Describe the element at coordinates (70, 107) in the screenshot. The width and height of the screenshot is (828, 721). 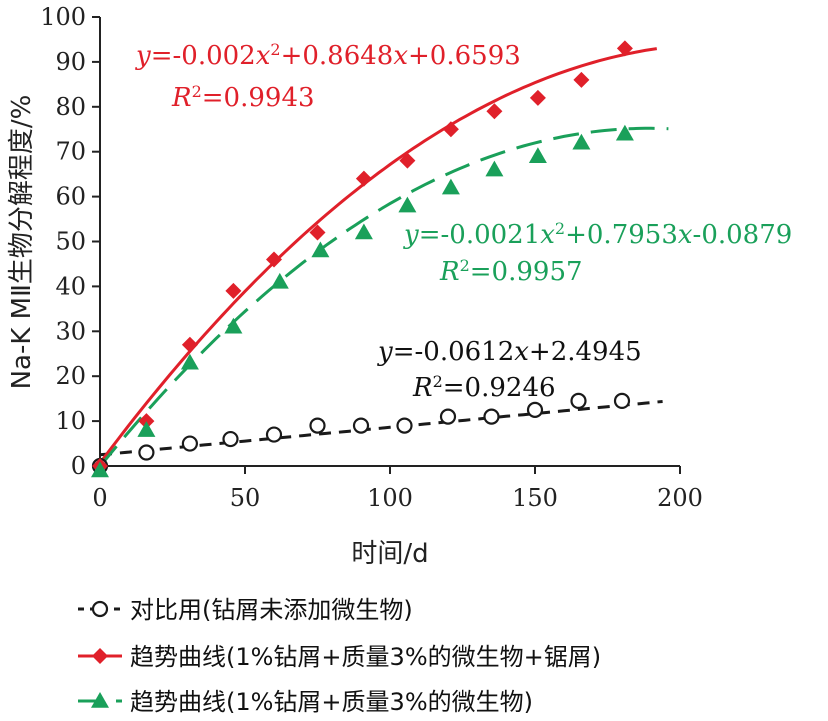
I see `y-tick-label: 80` at that location.